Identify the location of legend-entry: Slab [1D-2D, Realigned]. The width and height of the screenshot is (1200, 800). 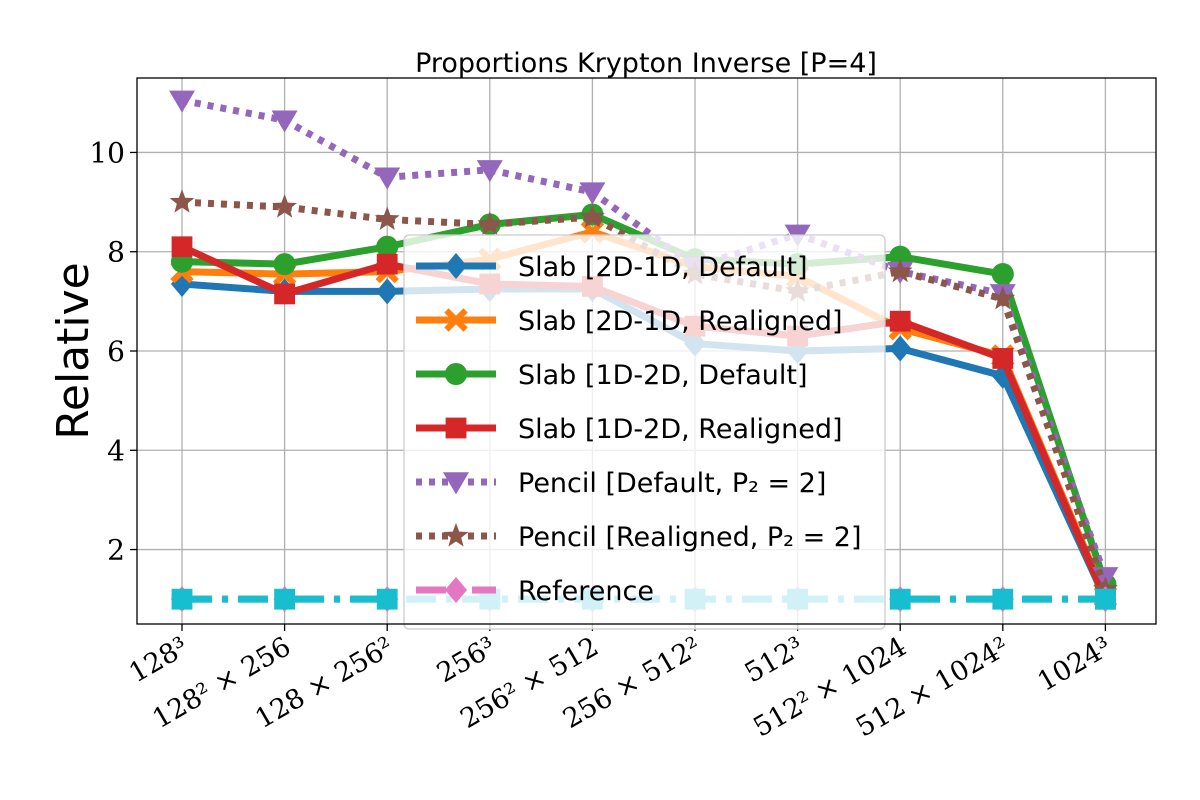
(629, 429).